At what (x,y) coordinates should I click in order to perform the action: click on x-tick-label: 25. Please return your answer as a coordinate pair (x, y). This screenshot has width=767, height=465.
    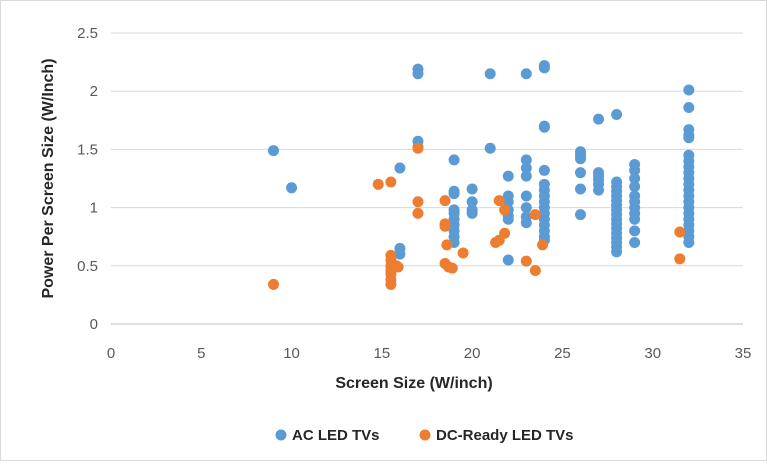
    Looking at the image, I should click on (562, 353).